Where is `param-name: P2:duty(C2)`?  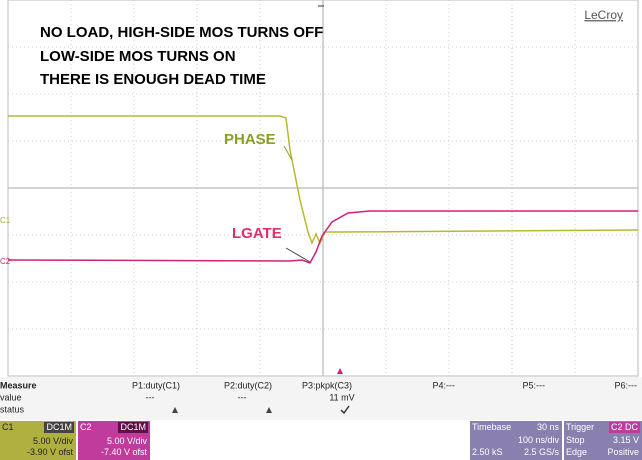
param-name: P2:duty(C2) is located at coordinates (248, 385).